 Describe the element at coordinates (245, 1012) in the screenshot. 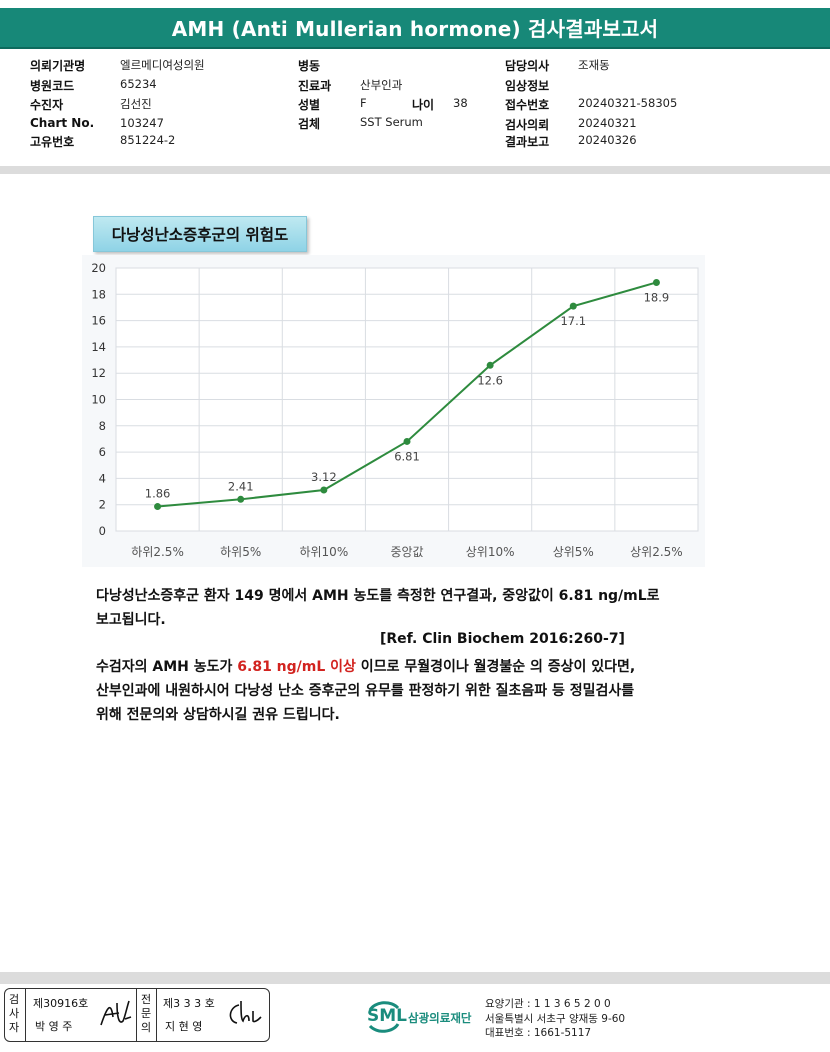

I see `specialist-signature-image` at that location.